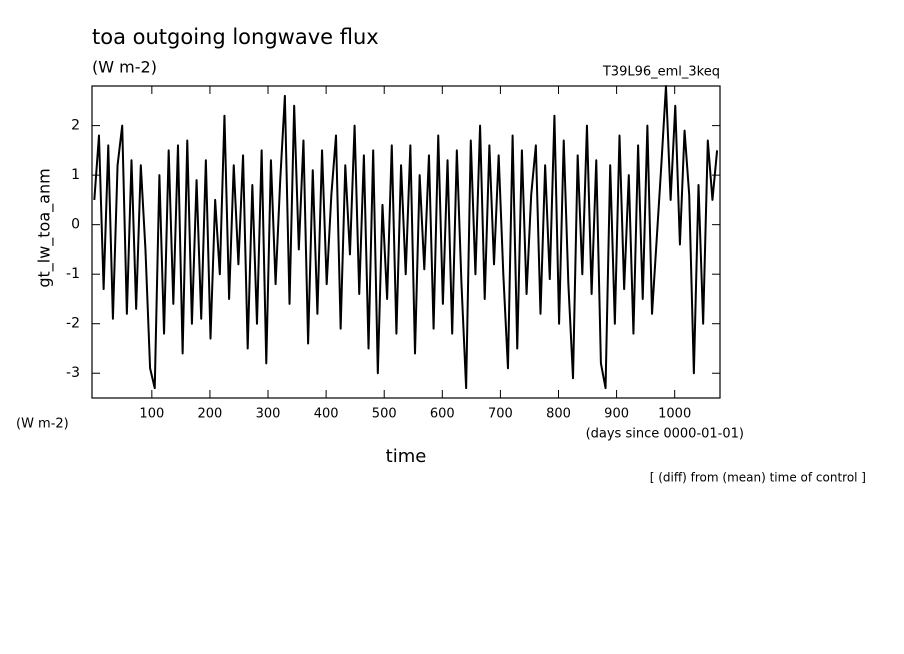 The image size is (904, 654). I want to click on chart-title: toa outgoing longwave flux, so click(235, 37).